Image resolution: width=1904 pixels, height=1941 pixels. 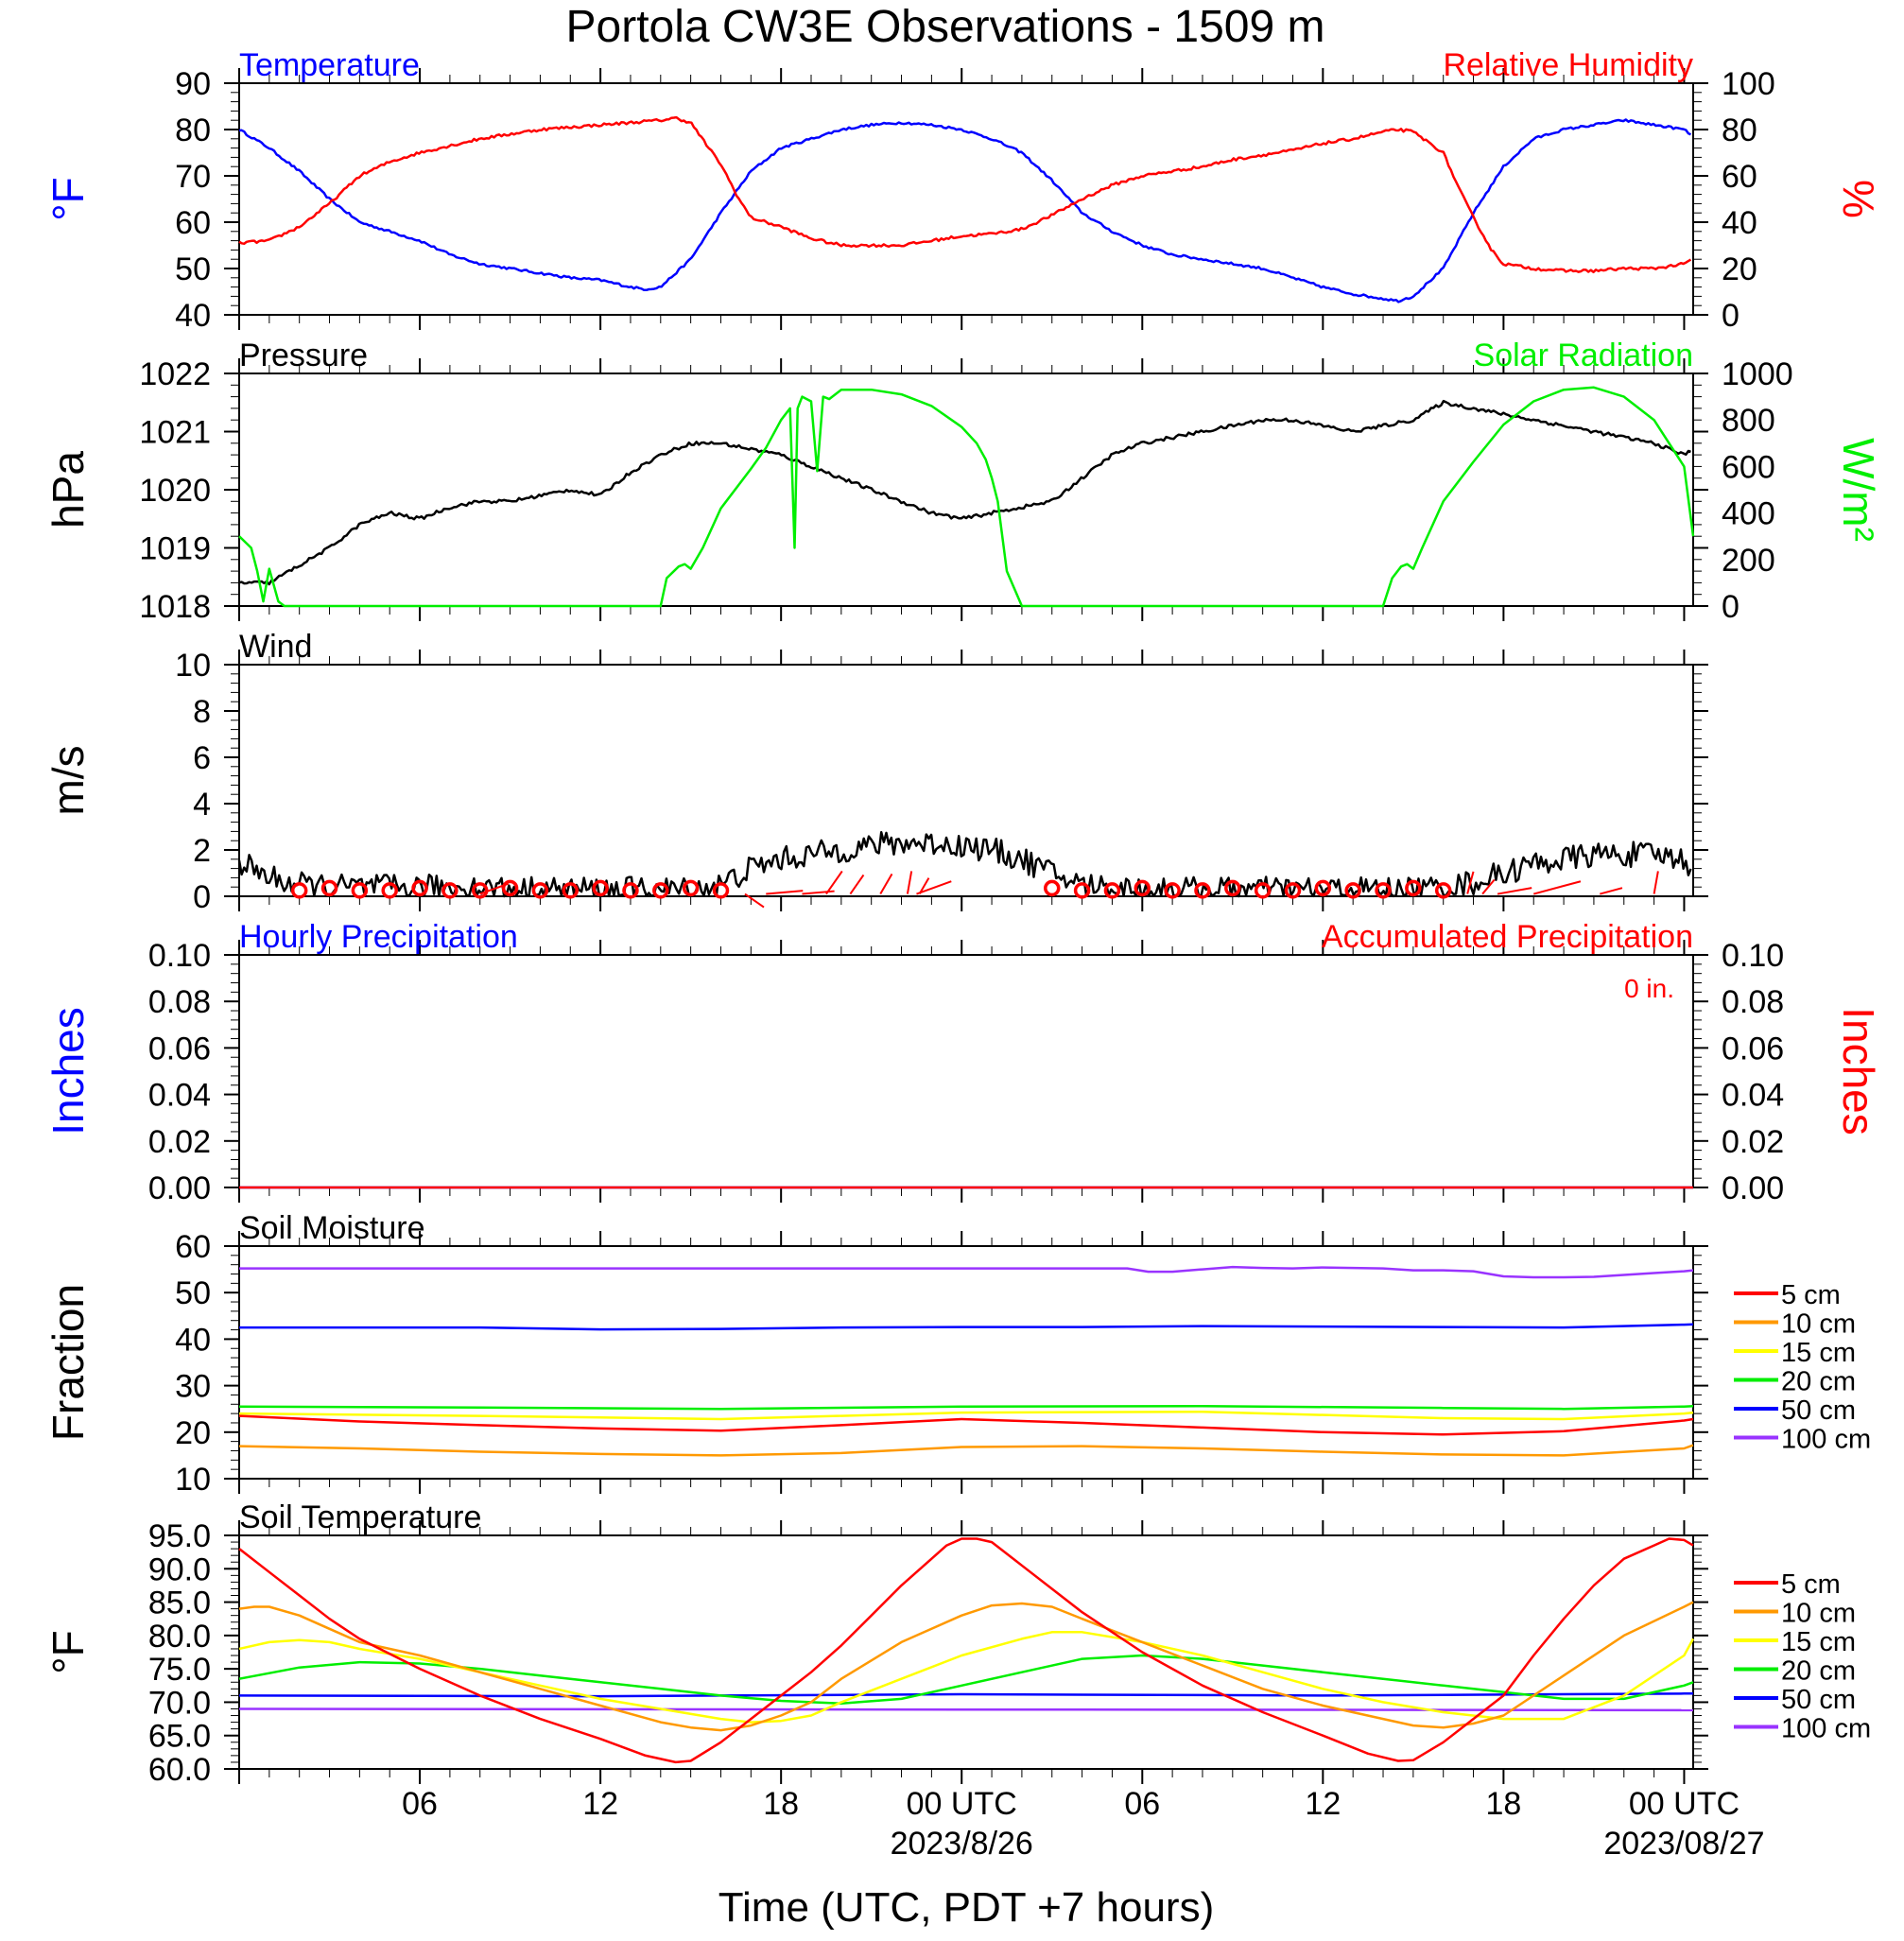 I want to click on x-tick-label: 12, so click(x=600, y=1804).